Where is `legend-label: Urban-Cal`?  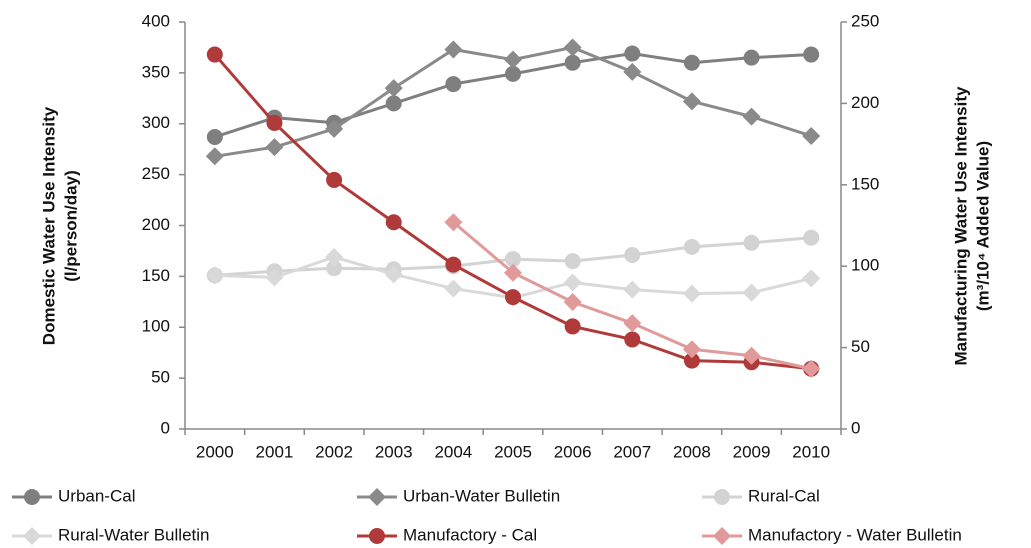 legend-label: Urban-Cal is located at coordinates (96, 495).